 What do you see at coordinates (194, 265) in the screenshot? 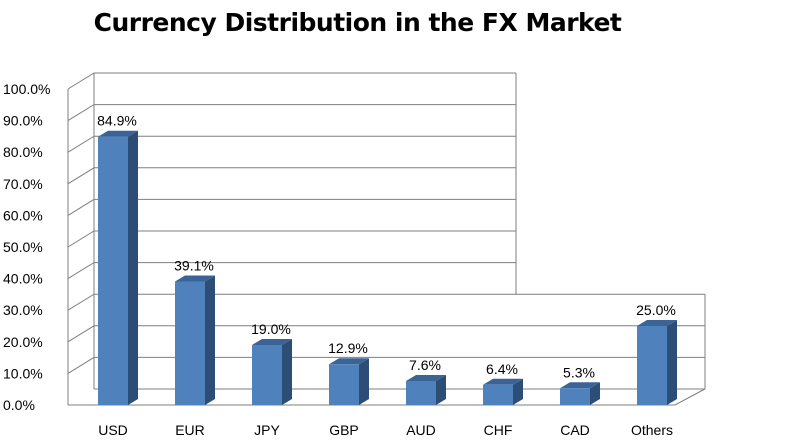
I see `data-label: 39.1%` at bounding box center [194, 265].